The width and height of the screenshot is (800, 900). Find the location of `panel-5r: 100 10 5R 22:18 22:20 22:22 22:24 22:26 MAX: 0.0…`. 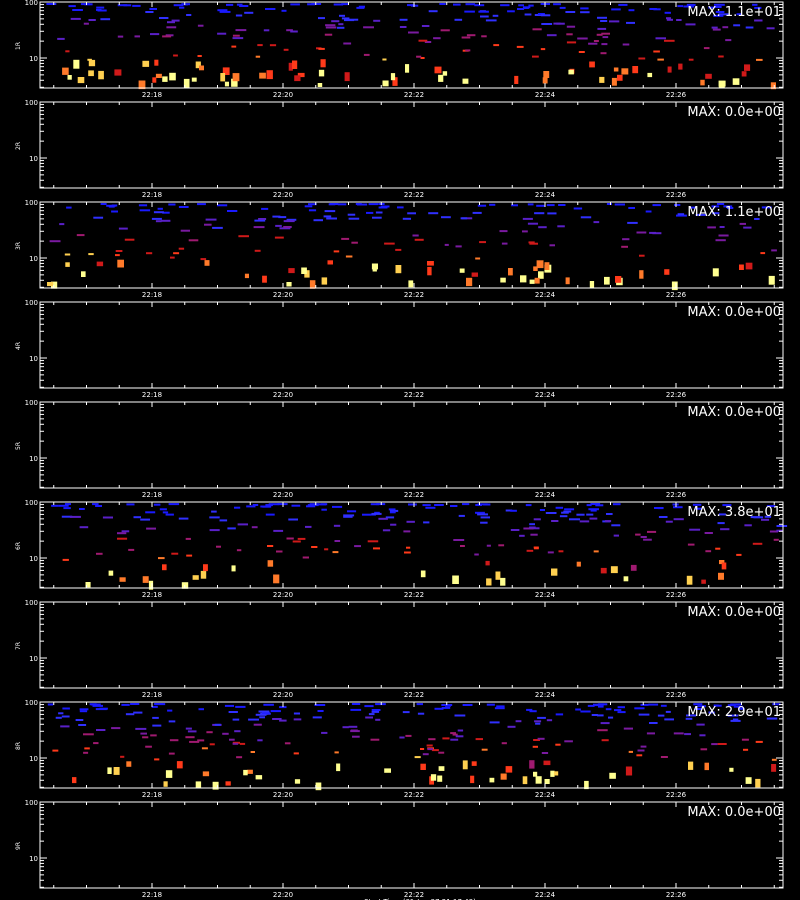

panel-5r: 100 10 5R 22:18 22:20 22:22 22:24 22:26 MAX: 0.0… is located at coordinates (399, 449).